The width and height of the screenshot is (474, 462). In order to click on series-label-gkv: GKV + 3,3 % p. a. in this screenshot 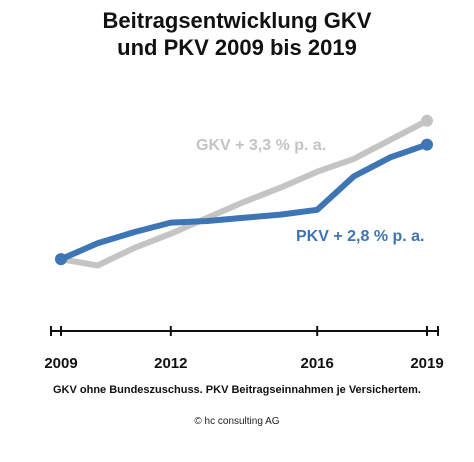, I will do `click(261, 145)`.